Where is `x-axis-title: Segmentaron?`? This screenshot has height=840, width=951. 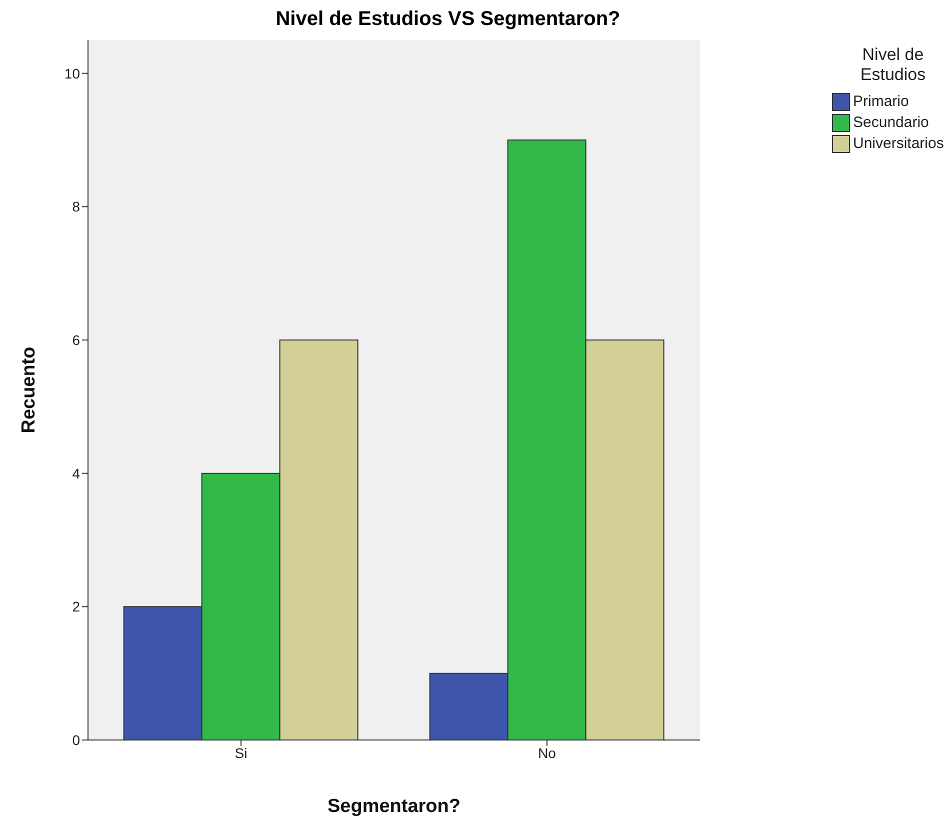 x-axis-title: Segmentaron? is located at coordinates (394, 806).